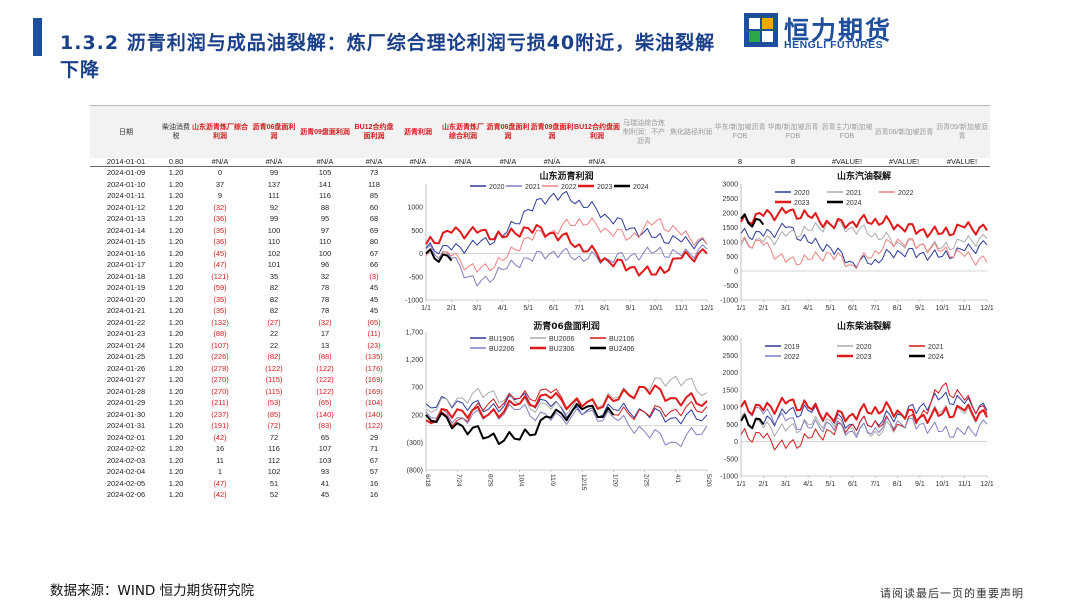 This screenshot has height=607, width=1080. I want to click on y-tick-label: (800), so click(415, 471).